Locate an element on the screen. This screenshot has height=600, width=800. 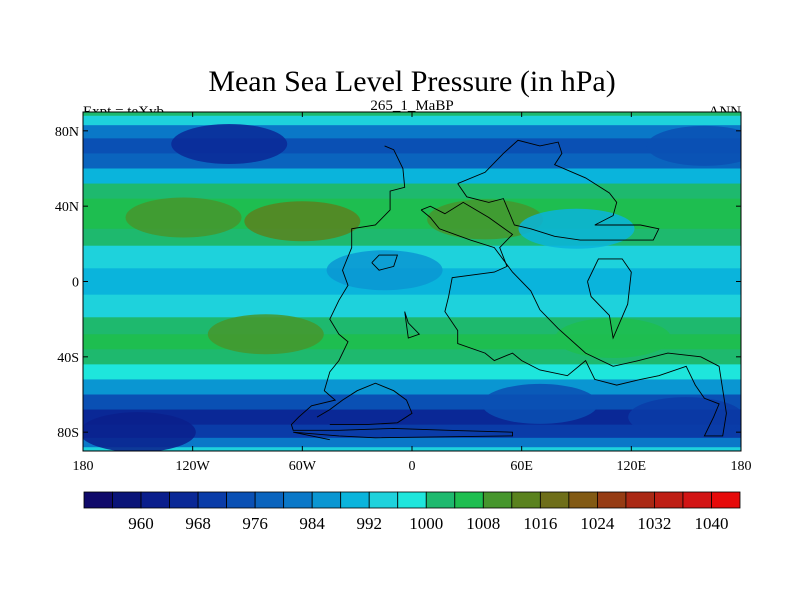
x-tick-label: 60E is located at coordinates (521, 466).